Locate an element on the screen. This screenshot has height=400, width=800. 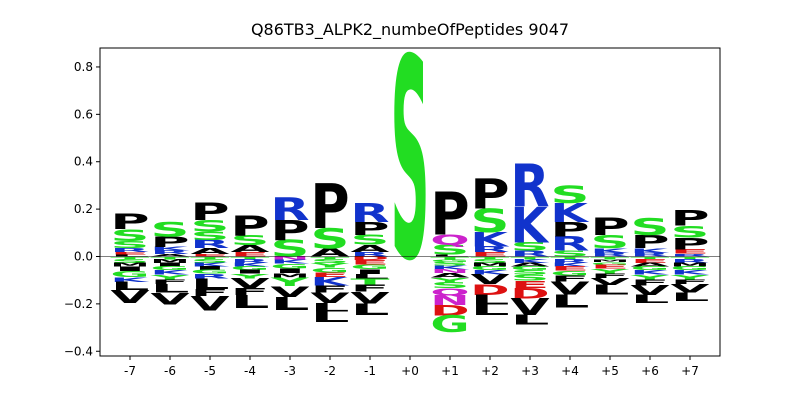
logo-letter-up-+7-4: P is located at coordinates (689, 218).